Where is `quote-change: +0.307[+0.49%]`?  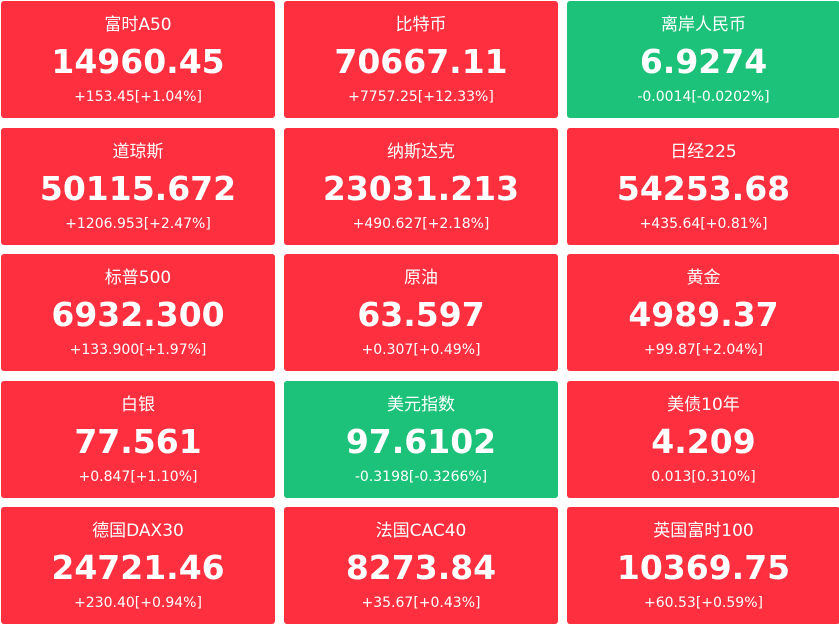
quote-change: +0.307[+0.49%] is located at coordinates (421, 350).